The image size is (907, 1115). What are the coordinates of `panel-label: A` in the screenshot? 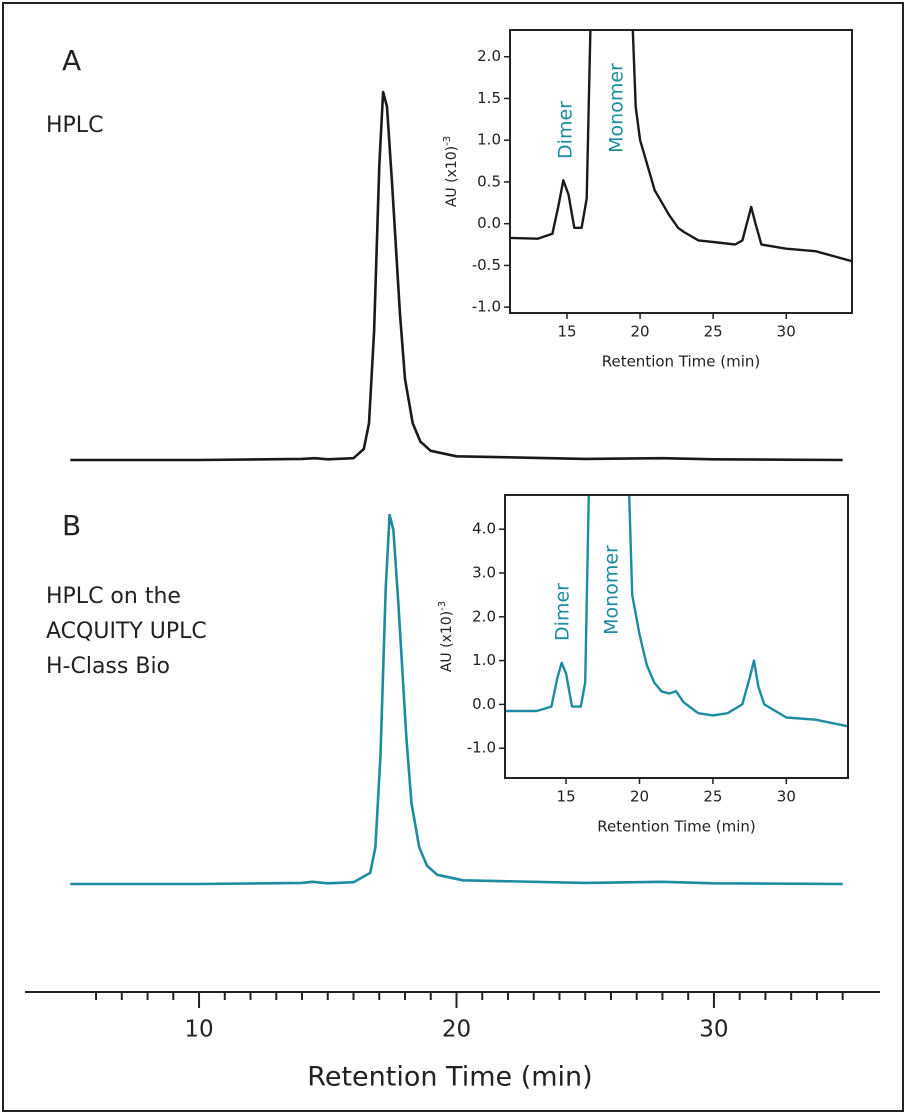 It's located at (71, 60).